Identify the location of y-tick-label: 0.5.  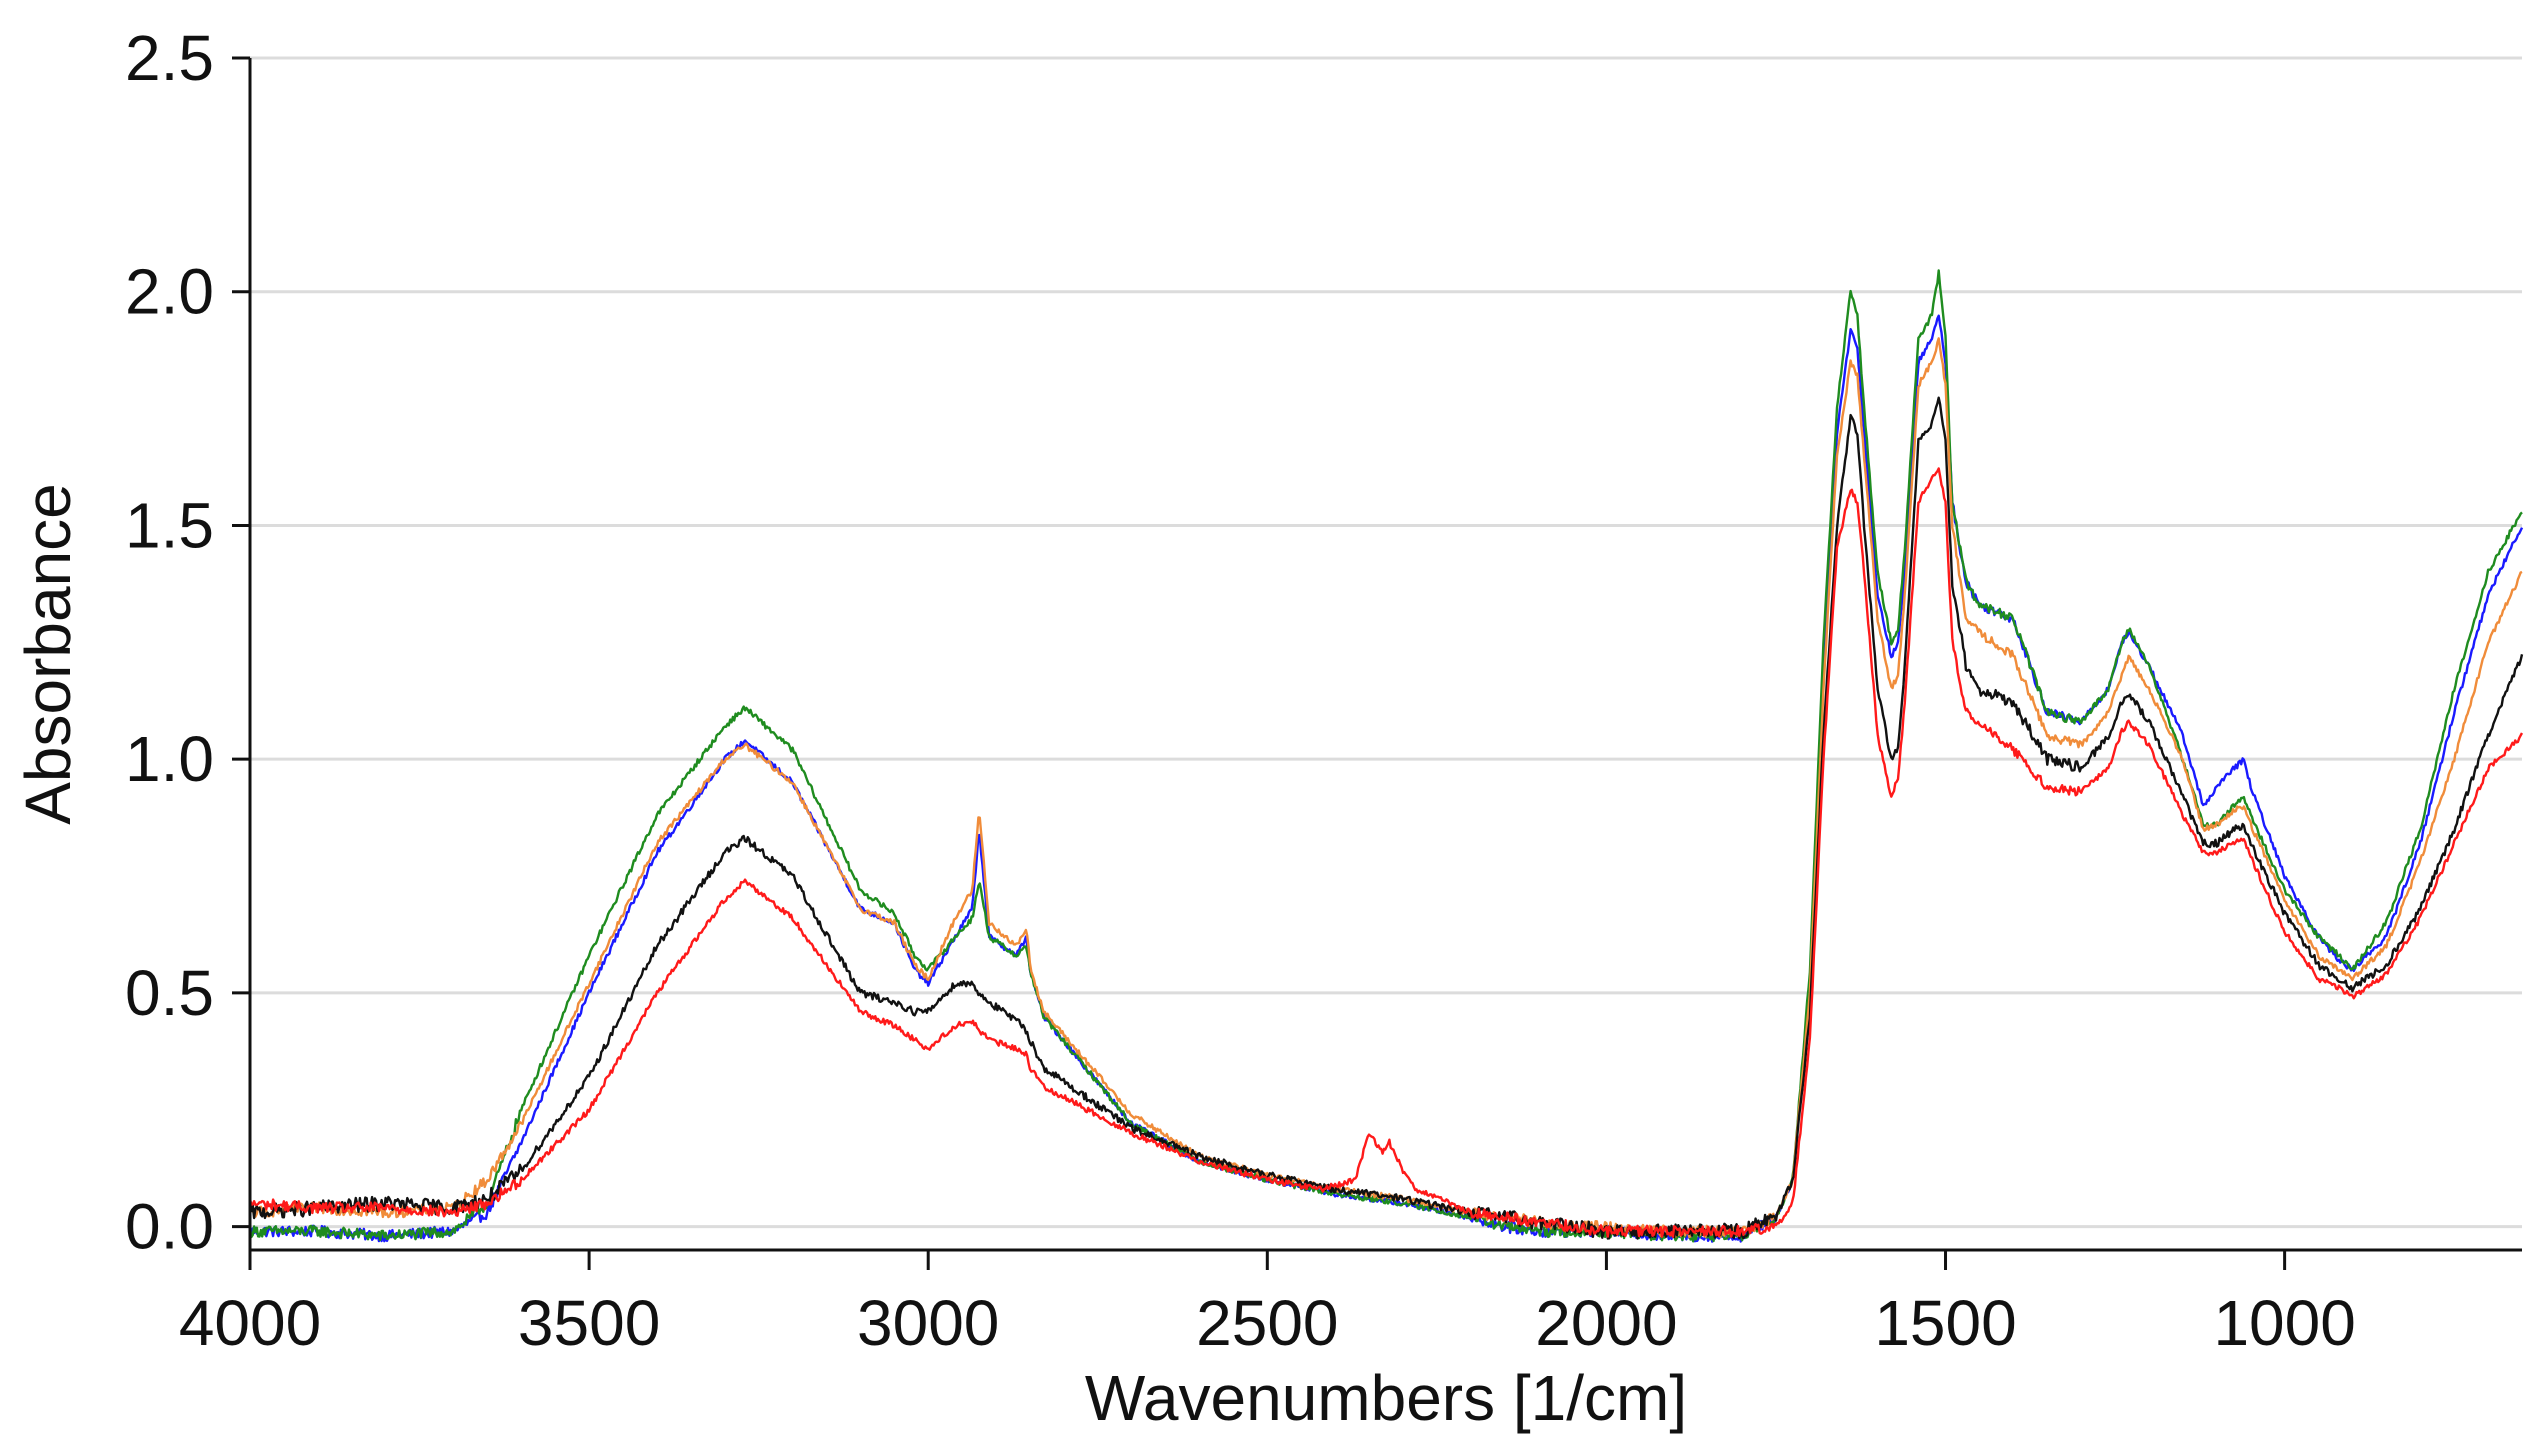
(169, 993).